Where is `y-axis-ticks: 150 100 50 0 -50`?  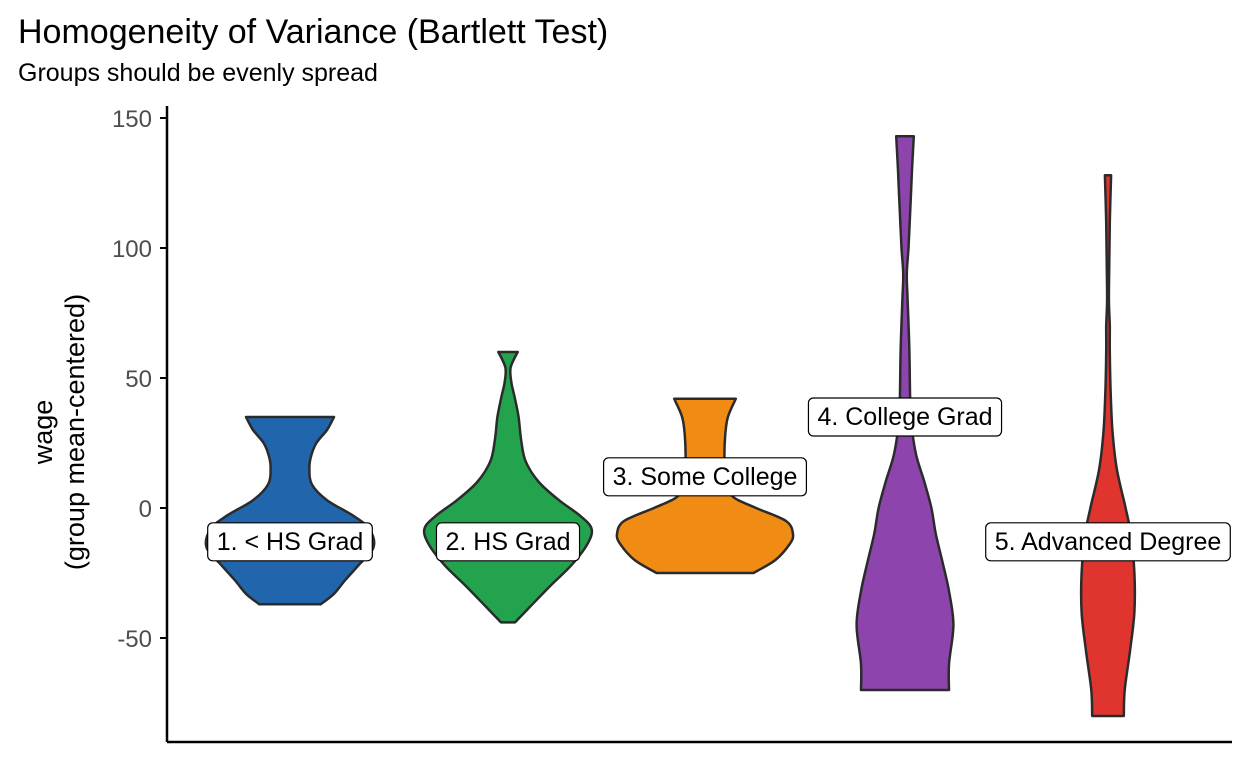 y-axis-ticks: 150 100 50 0 -50 is located at coordinates (139, 379).